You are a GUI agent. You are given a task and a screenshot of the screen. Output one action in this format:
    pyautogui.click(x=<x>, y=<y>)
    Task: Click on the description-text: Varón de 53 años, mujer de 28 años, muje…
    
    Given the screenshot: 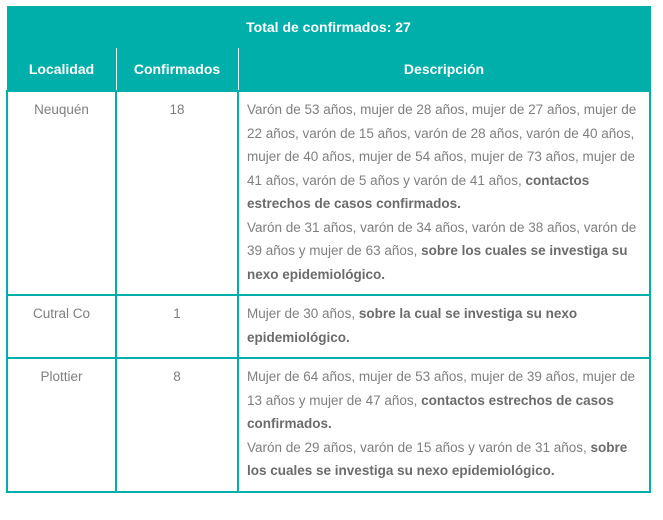 What is the action you would take?
    pyautogui.click(x=442, y=145)
    